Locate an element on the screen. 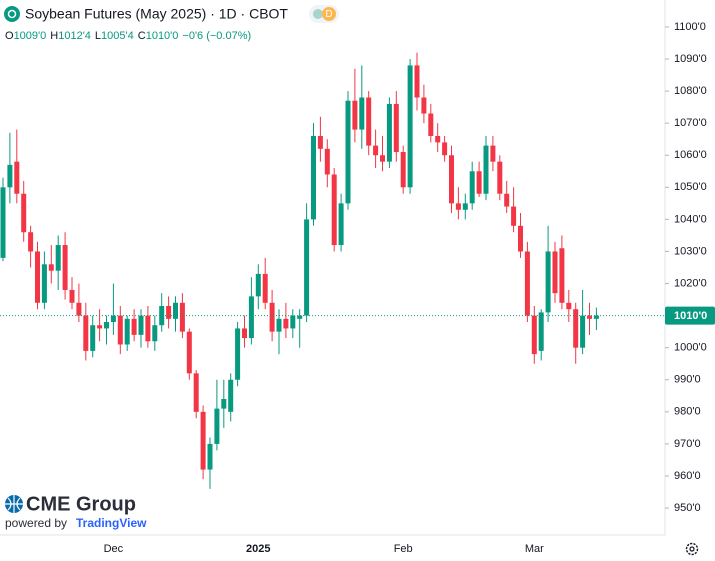 The image size is (715, 561). ohlc-key: O is located at coordinates (9, 36).